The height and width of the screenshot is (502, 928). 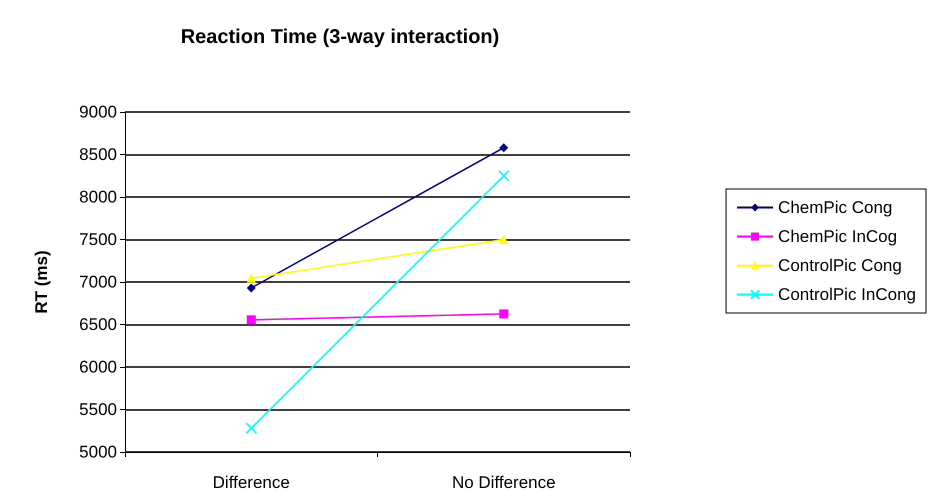 What do you see at coordinates (41, 282) in the screenshot?
I see `y-axis-title: RT (ms)` at bounding box center [41, 282].